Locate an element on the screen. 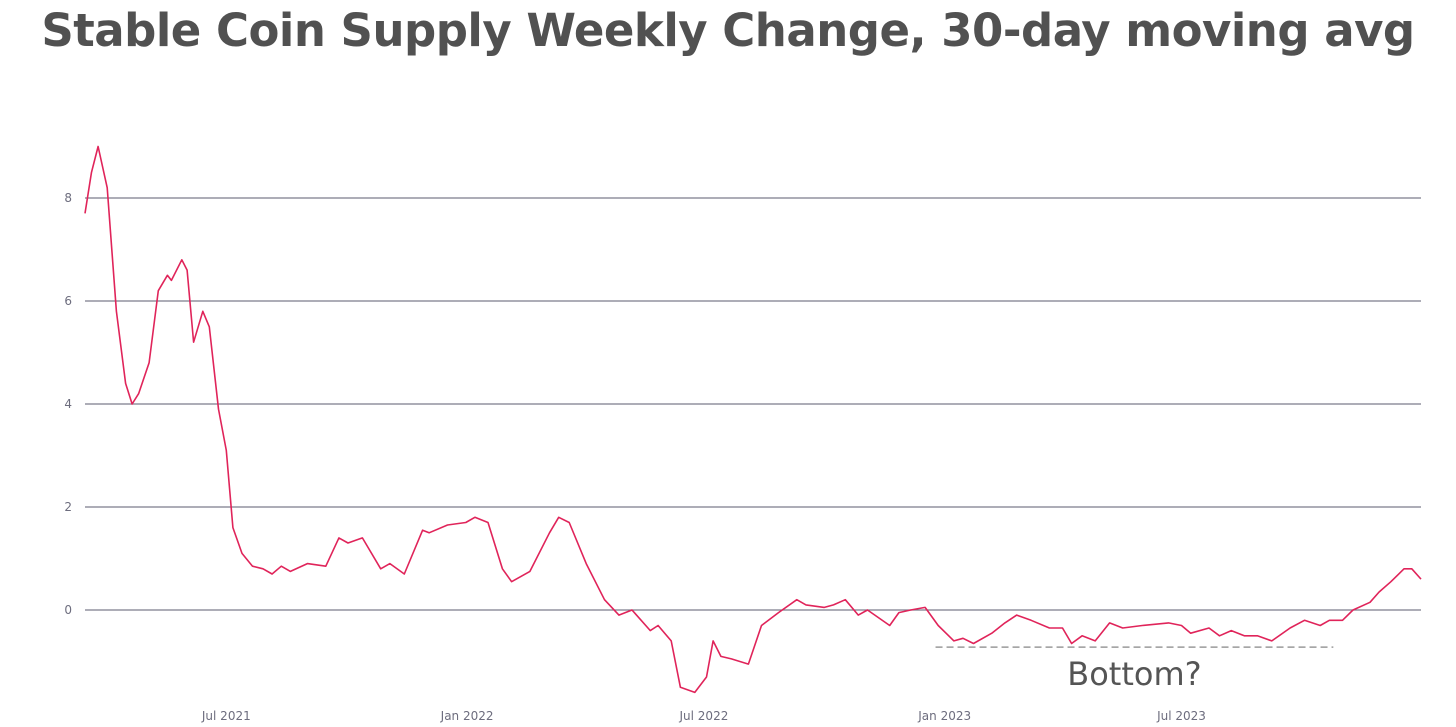  y-tick-label: 6 is located at coordinates (68, 301).